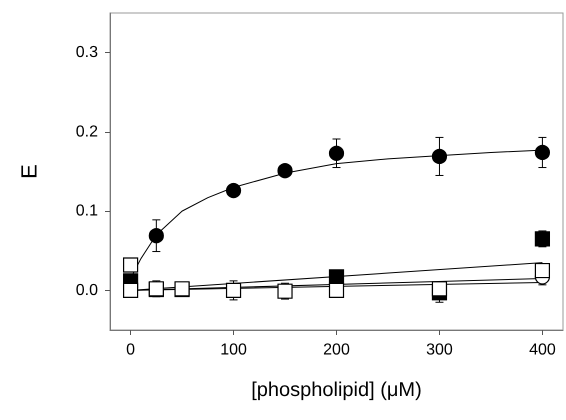 This screenshot has height=420, width=566. What do you see at coordinates (131, 350) in the screenshot?
I see `x-tick-label: 0` at bounding box center [131, 350].